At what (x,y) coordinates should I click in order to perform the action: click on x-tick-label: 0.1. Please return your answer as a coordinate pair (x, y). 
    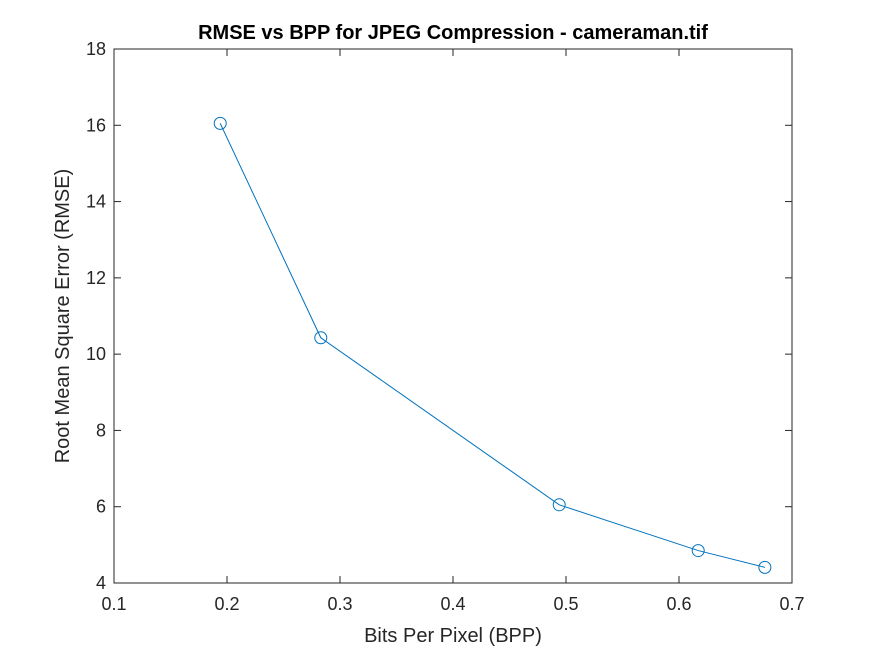
    Looking at the image, I should click on (113, 604).